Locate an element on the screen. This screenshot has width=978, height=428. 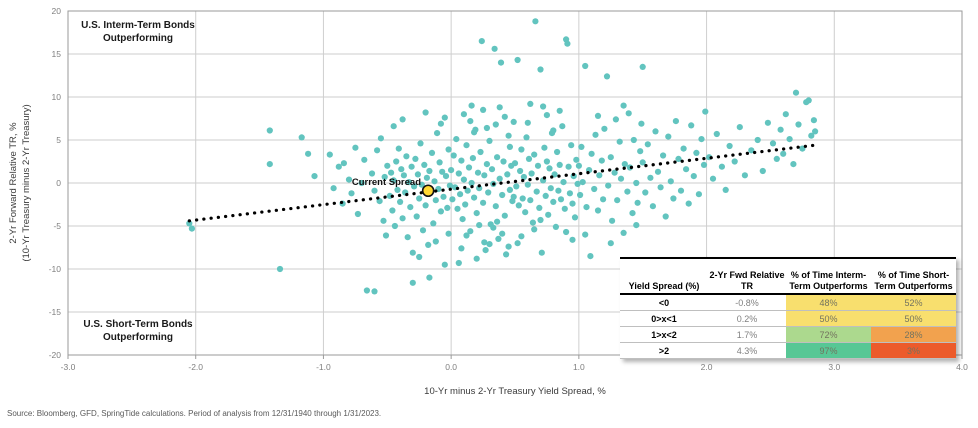
svg-text: -15 is located at coordinates (55, 312).